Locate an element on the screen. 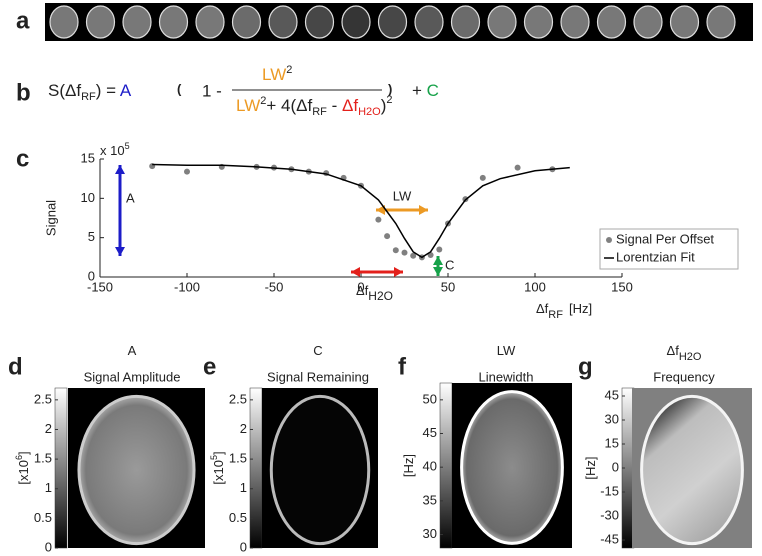 Image resolution: width=762 pixels, height=556 pixels. map-title-main: LW is located at coordinates (506, 350).